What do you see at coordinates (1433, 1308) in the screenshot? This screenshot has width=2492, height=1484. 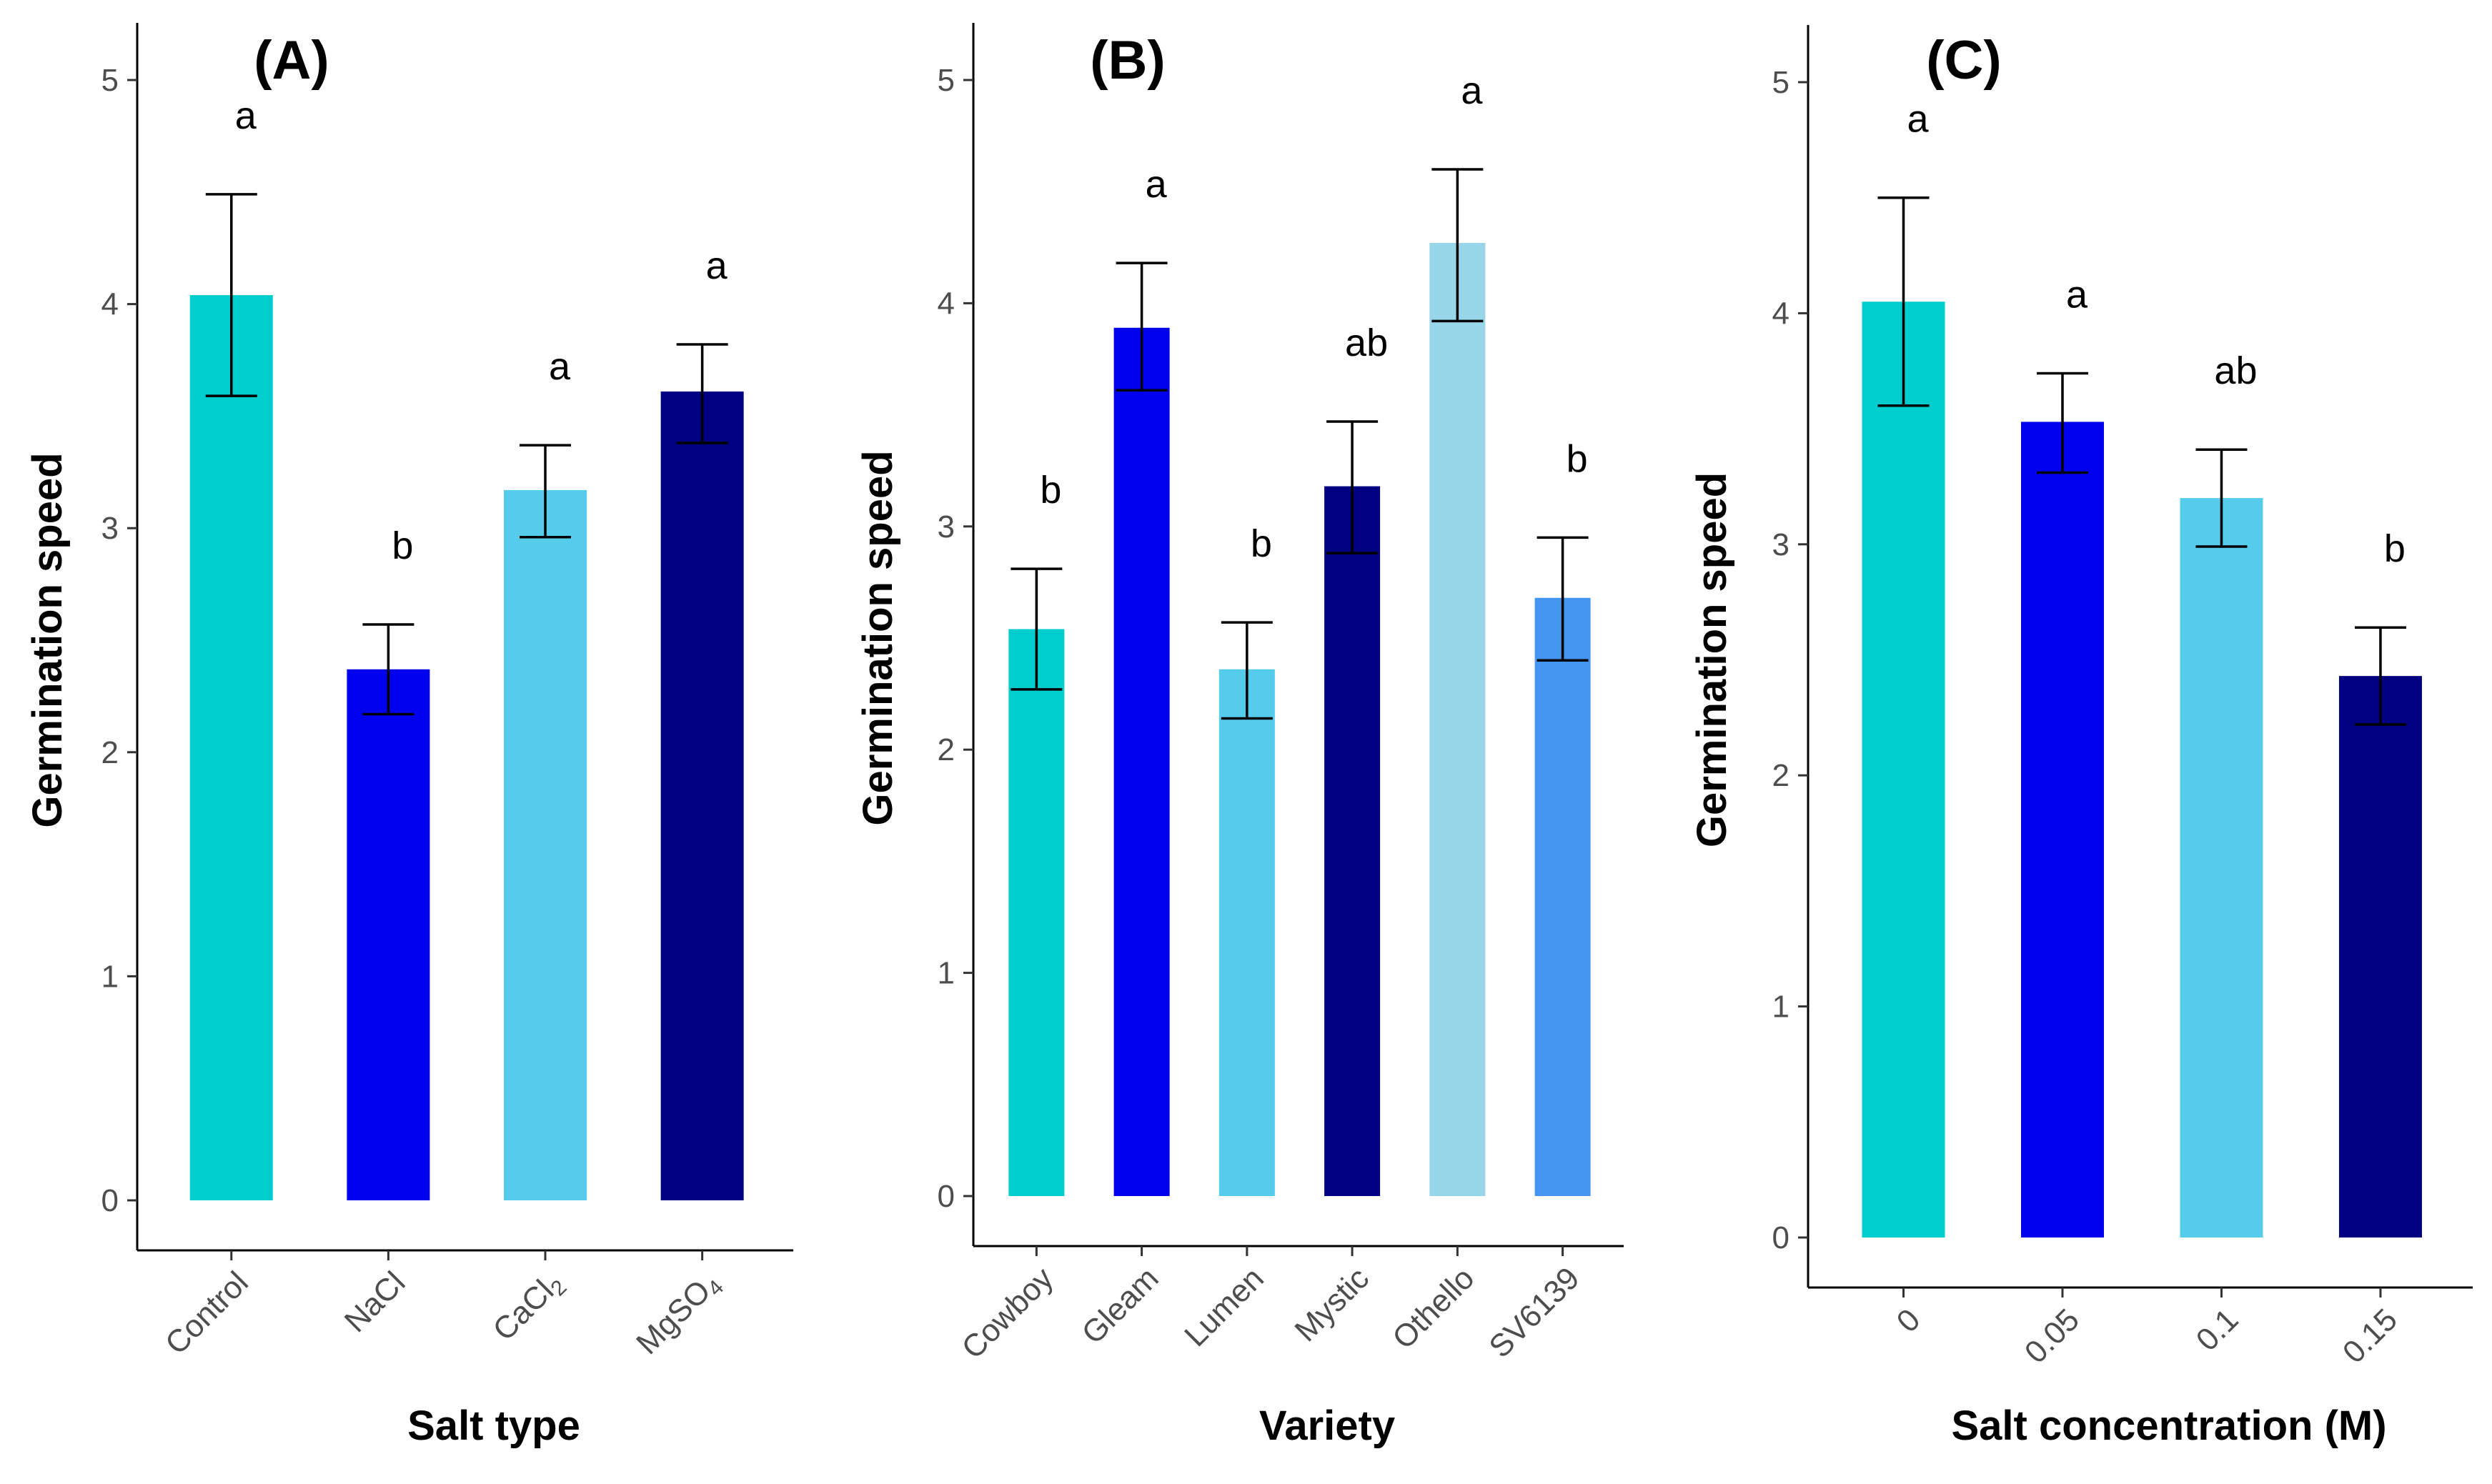 I see `x-tick-label: Othello` at bounding box center [1433, 1308].